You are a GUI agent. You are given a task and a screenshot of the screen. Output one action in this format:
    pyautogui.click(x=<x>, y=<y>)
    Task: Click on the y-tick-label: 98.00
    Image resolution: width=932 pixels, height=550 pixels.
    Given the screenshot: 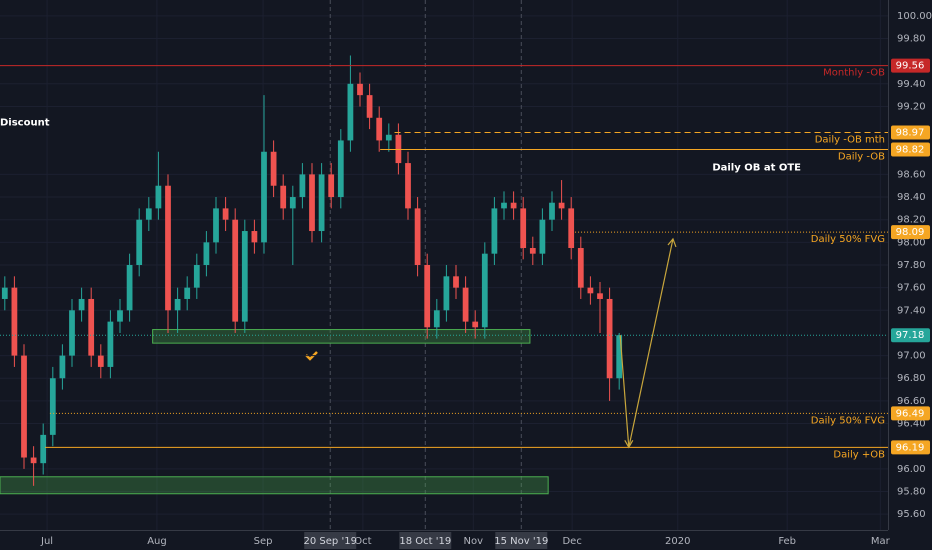 What is the action you would take?
    pyautogui.click(x=911, y=242)
    